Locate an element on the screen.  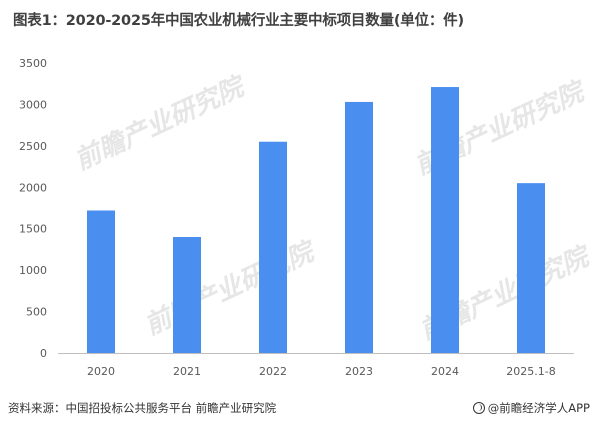
brand-credit: @前瞻经济学人APP is located at coordinates (531, 408).